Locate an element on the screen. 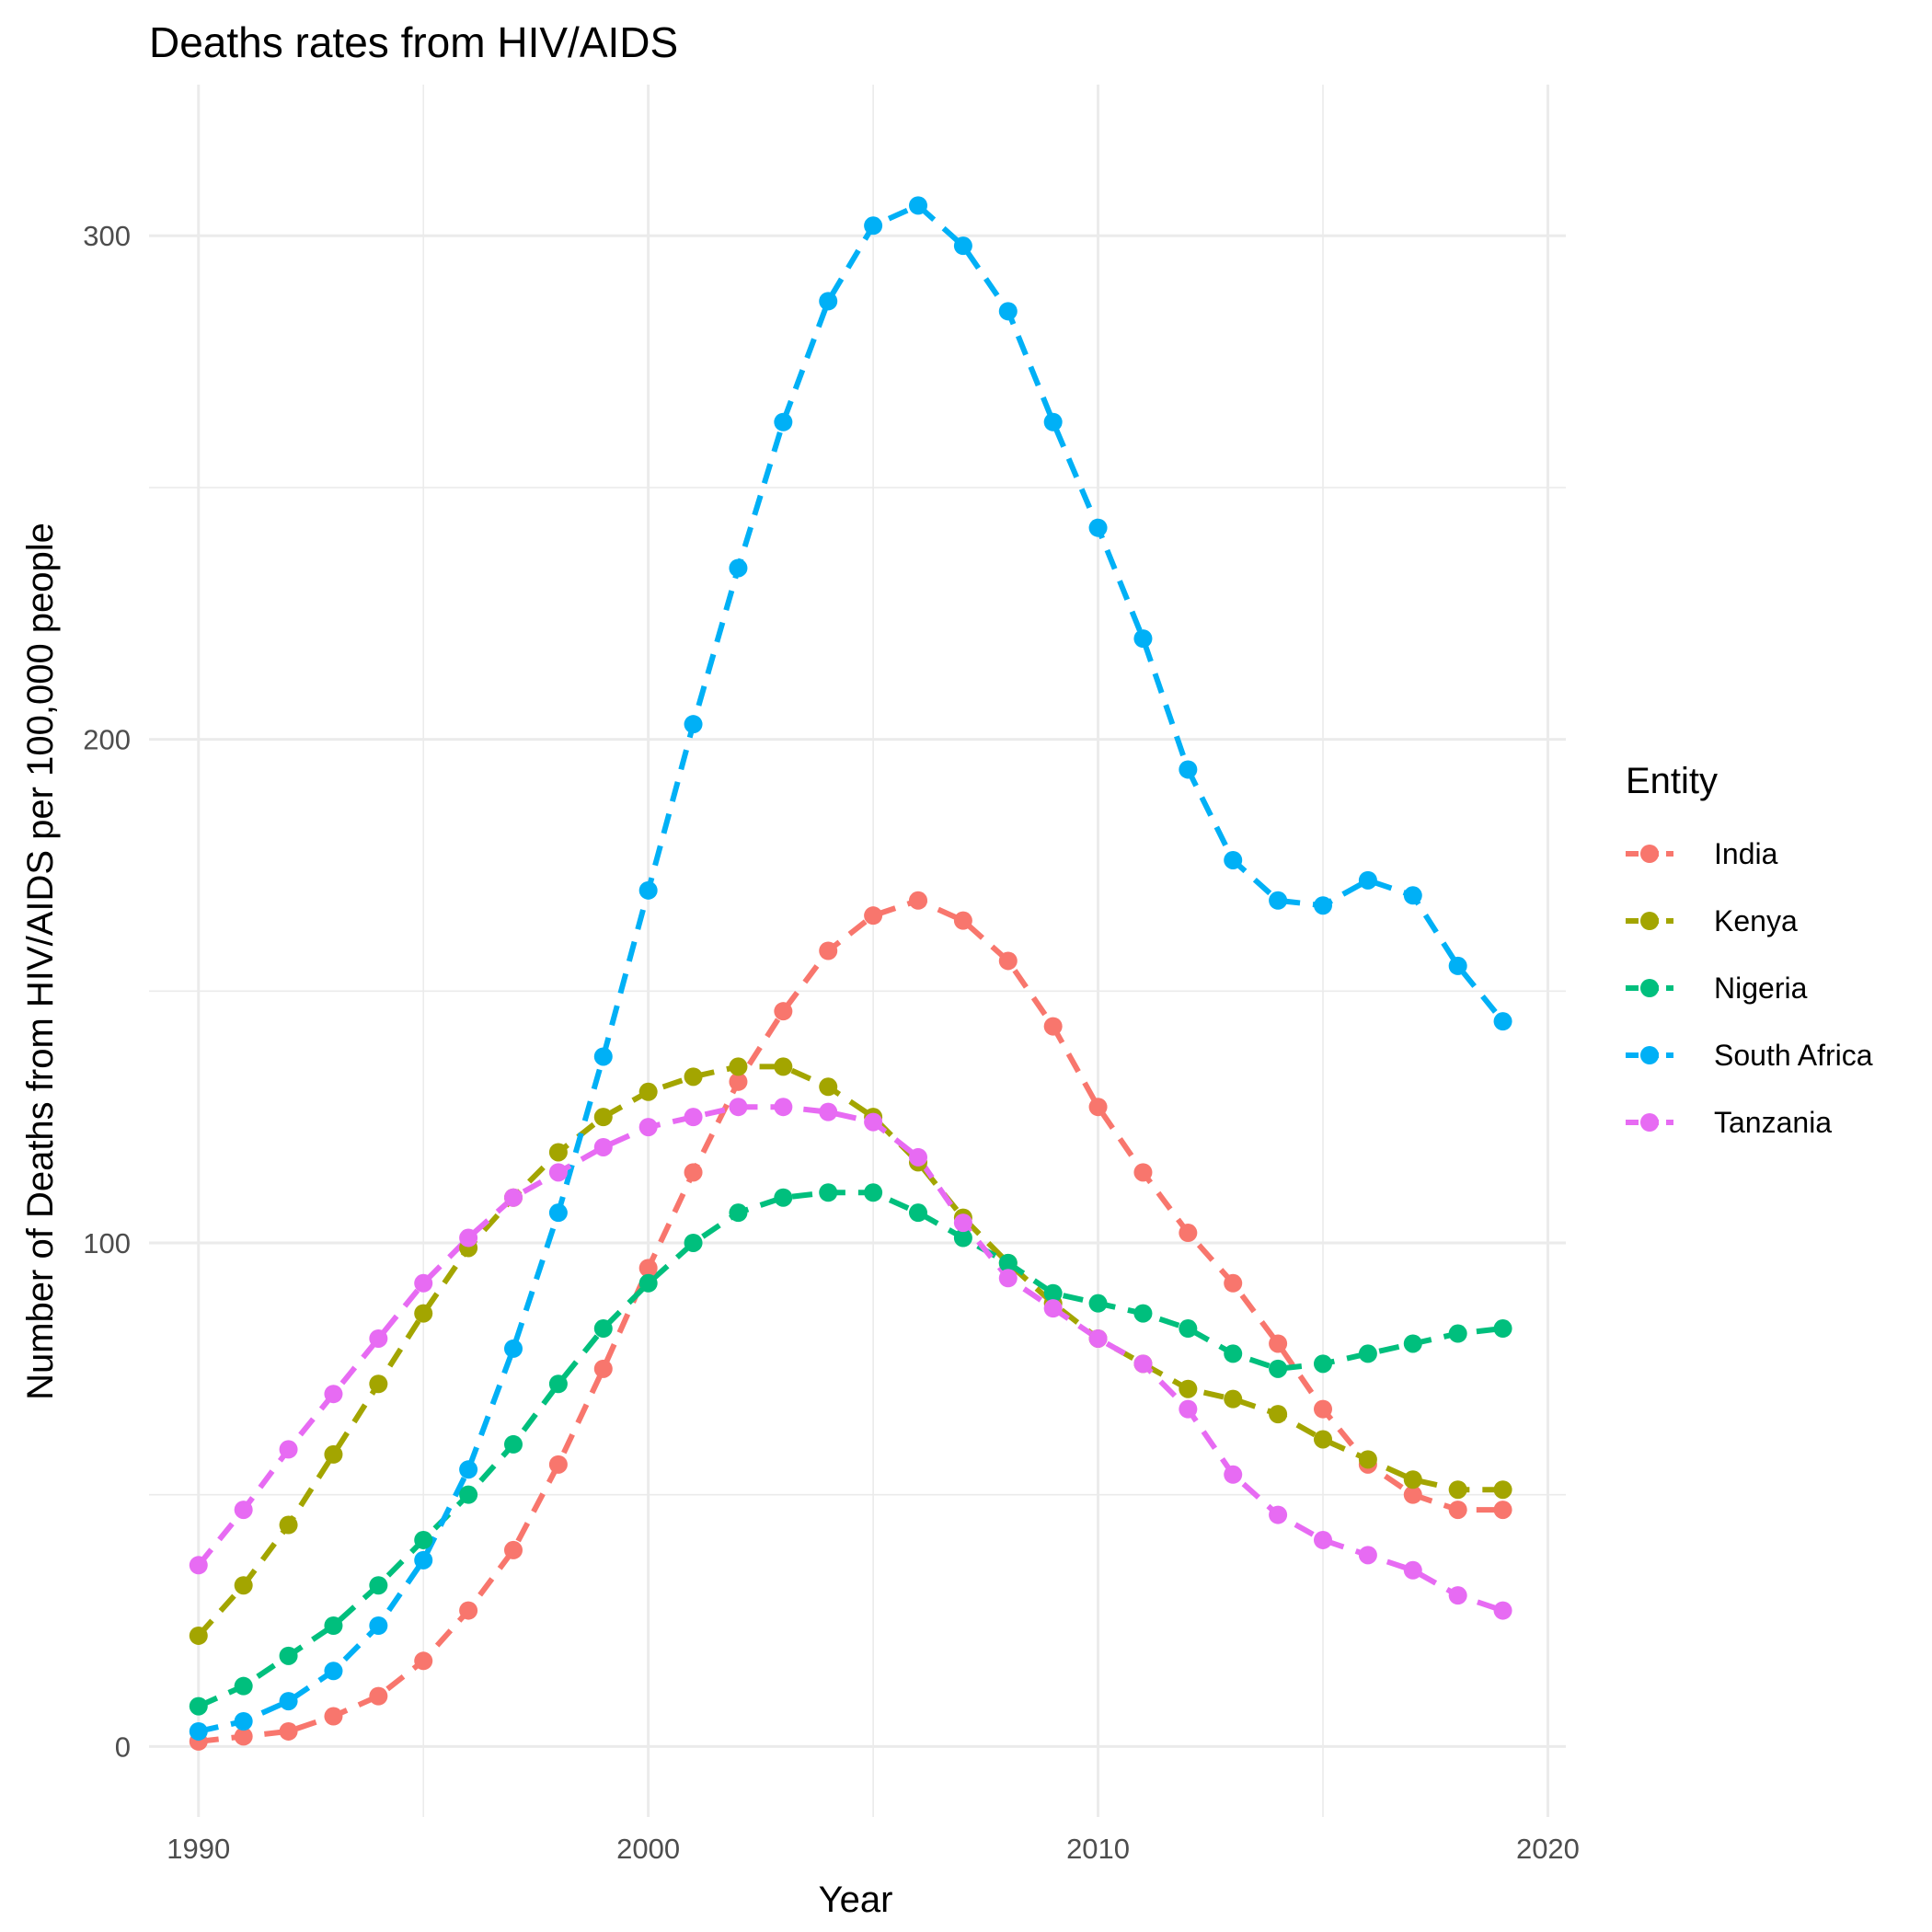  legend-item-tanzania: Tanzania is located at coordinates (1729, 1122).